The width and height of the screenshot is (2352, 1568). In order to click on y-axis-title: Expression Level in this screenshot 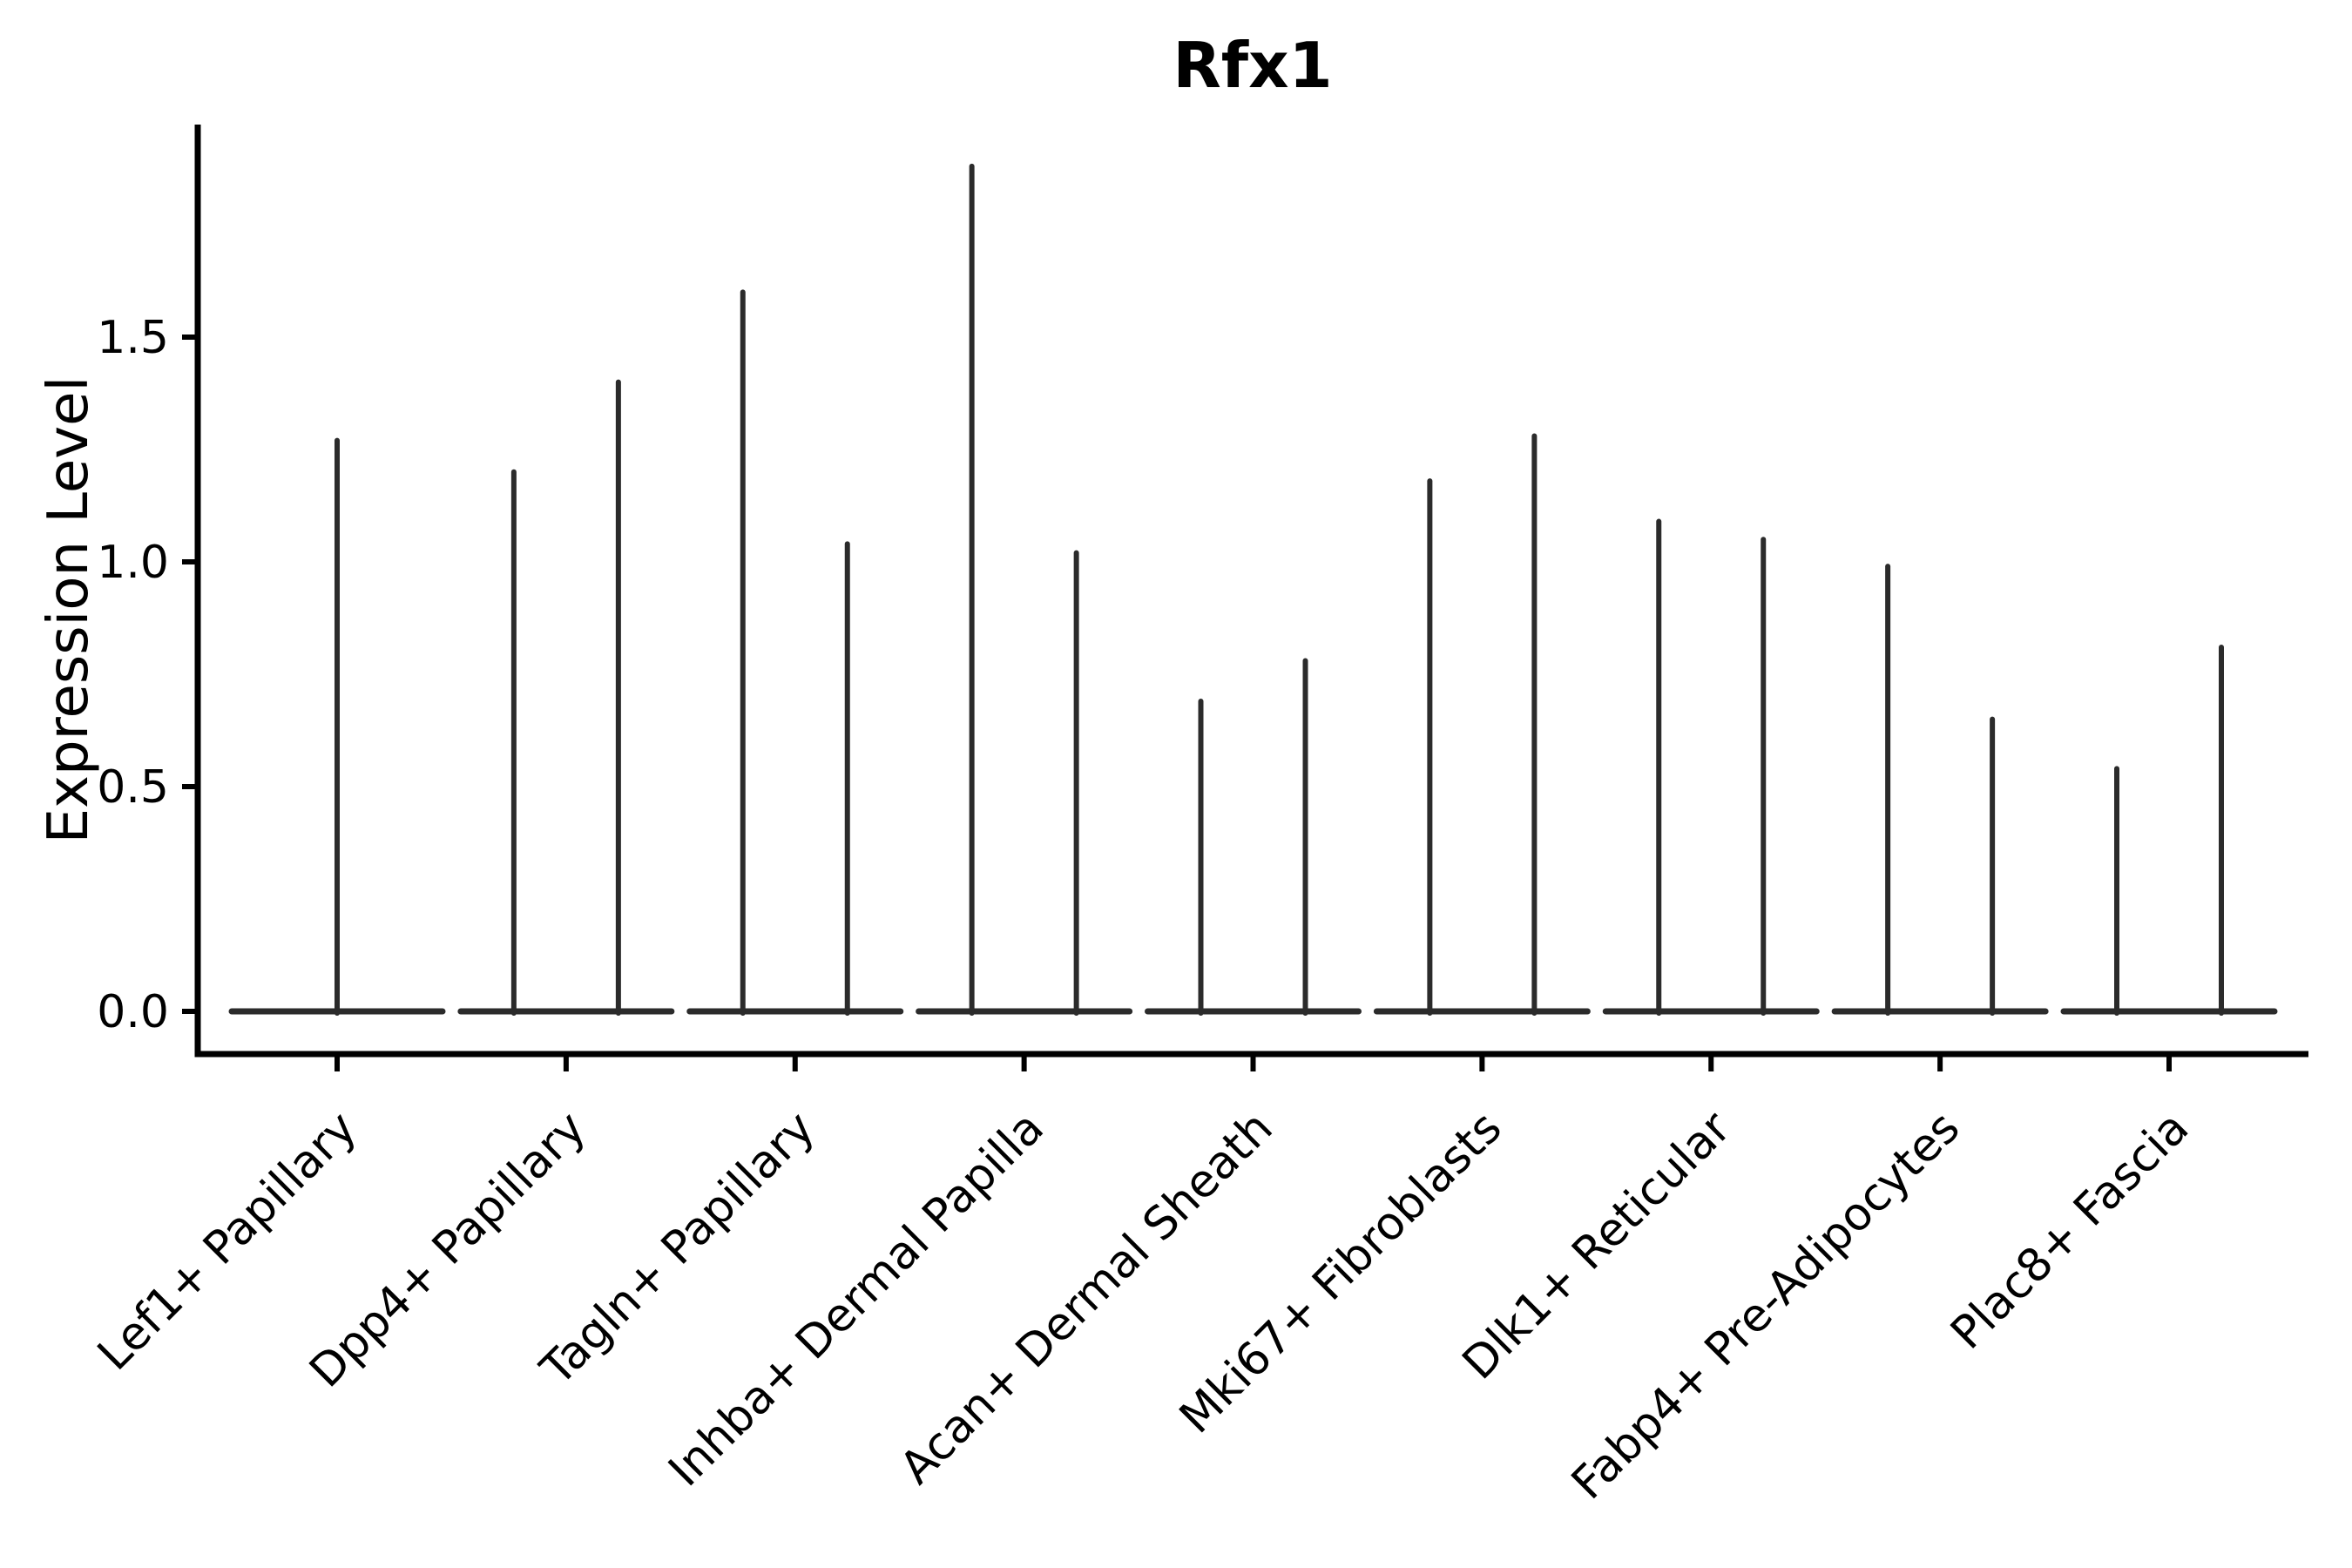, I will do `click(69, 610)`.